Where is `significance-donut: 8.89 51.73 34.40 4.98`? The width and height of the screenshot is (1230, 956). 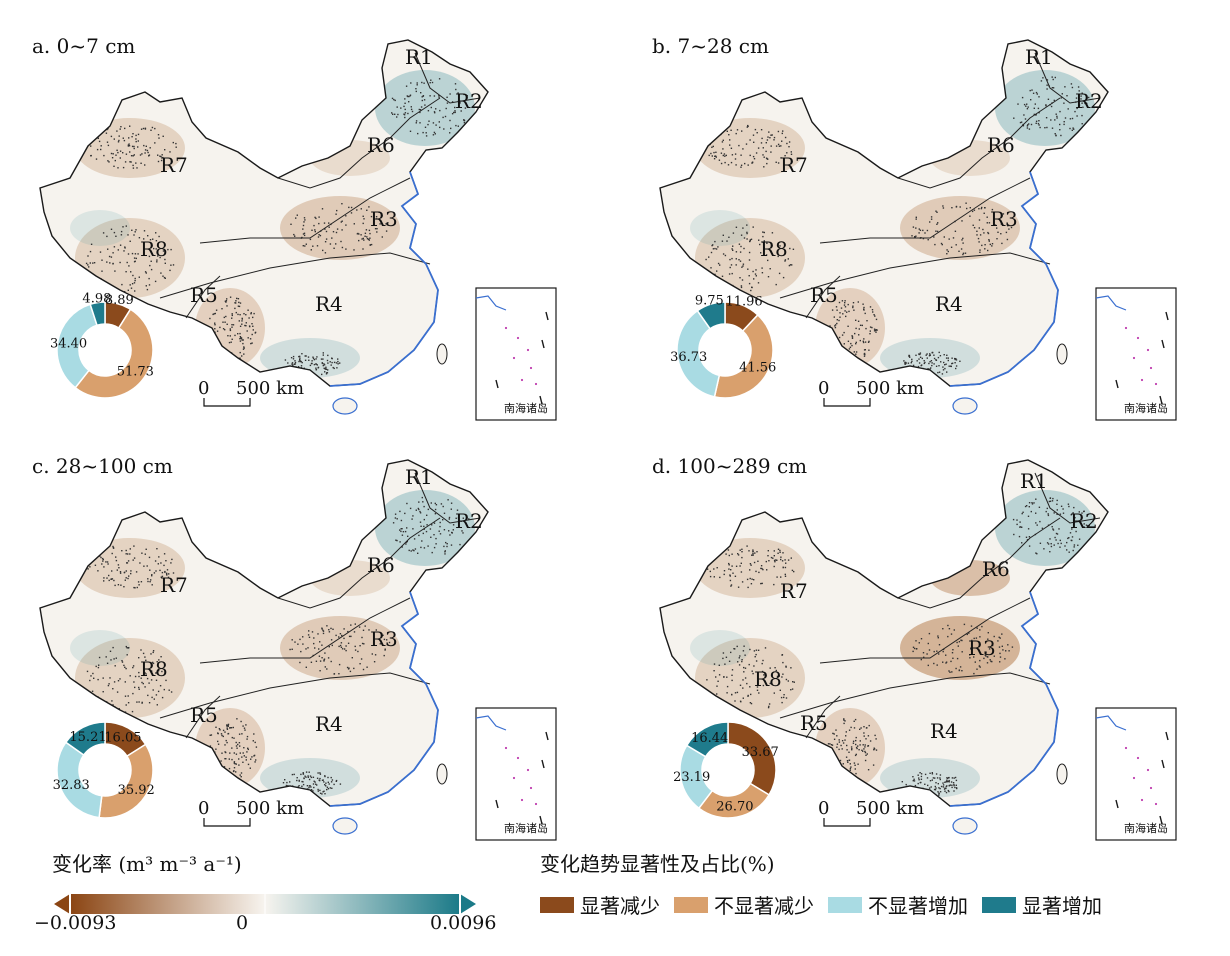 significance-donut: 8.89 51.73 34.40 4.98 is located at coordinates (102, 345).